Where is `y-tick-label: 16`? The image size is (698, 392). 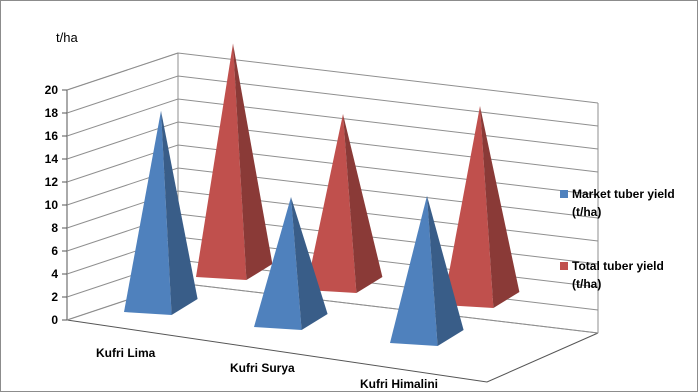 y-tick-label: 16 is located at coordinates (52, 136).